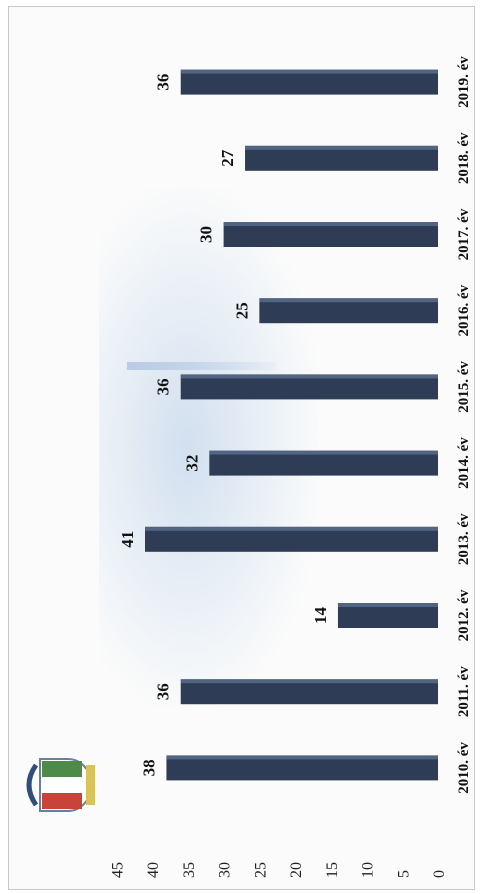 Image resolution: width=481 pixels, height=894 pixels. What do you see at coordinates (191, 463) in the screenshot?
I see `data-label: 32` at bounding box center [191, 463].